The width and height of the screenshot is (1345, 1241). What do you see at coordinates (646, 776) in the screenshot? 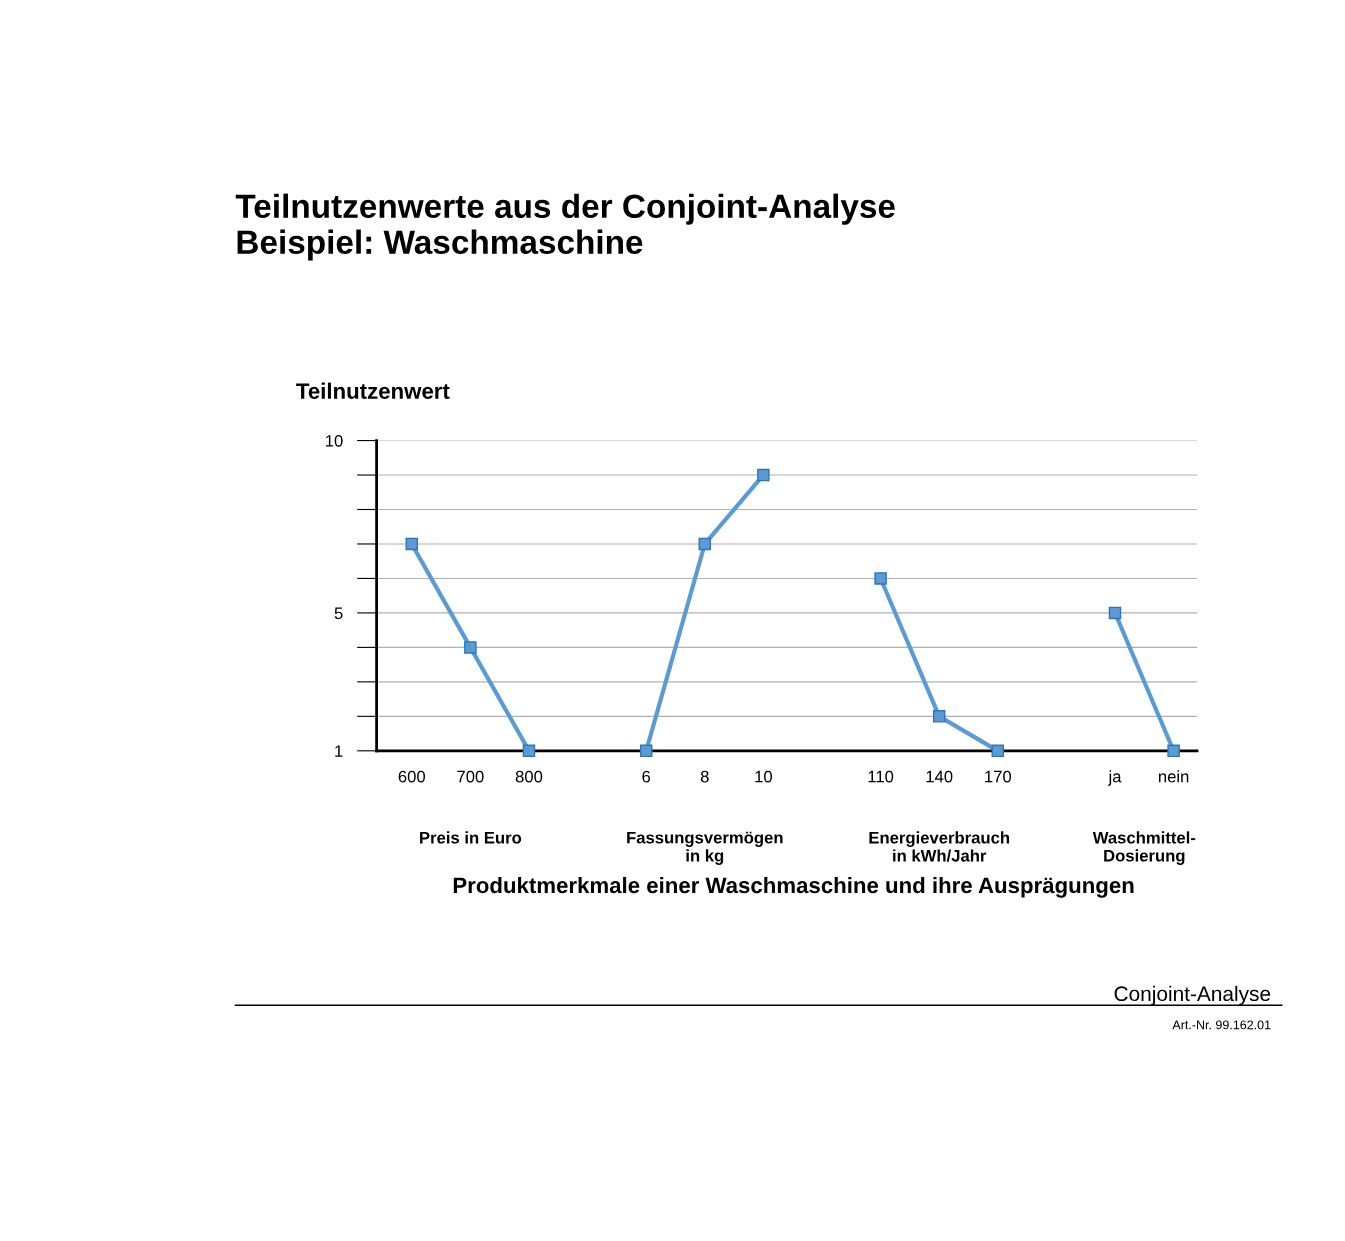
I see `x-tick-label: 6` at bounding box center [646, 776].